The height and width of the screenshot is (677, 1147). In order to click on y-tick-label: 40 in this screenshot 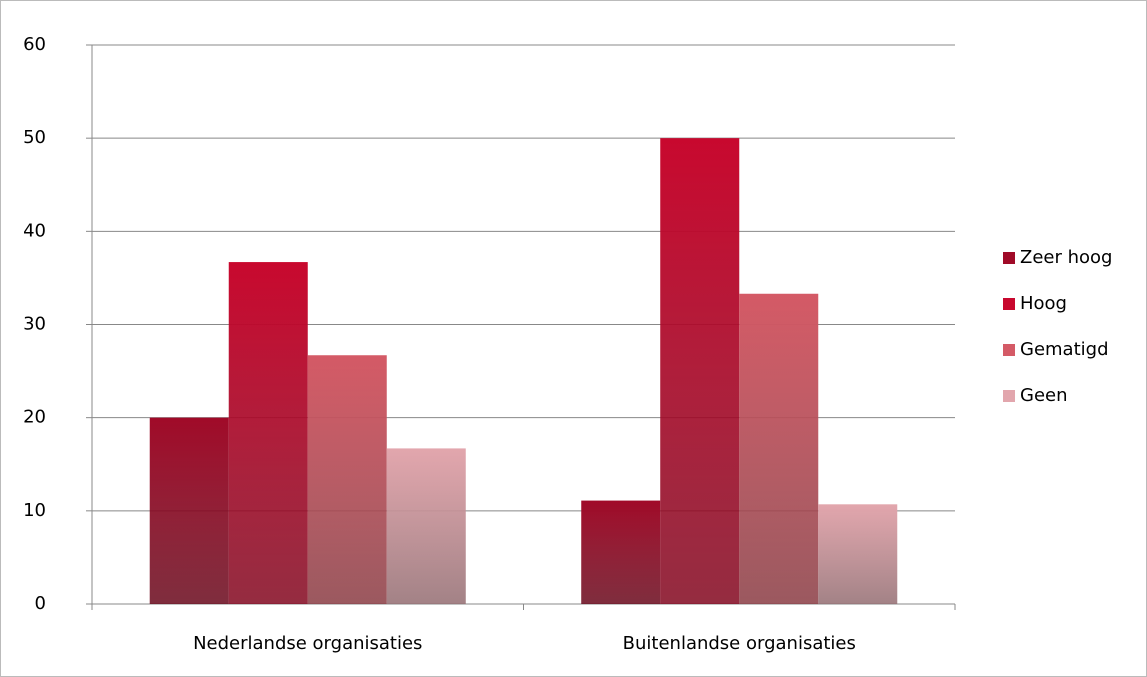, I will do `click(34, 230)`.